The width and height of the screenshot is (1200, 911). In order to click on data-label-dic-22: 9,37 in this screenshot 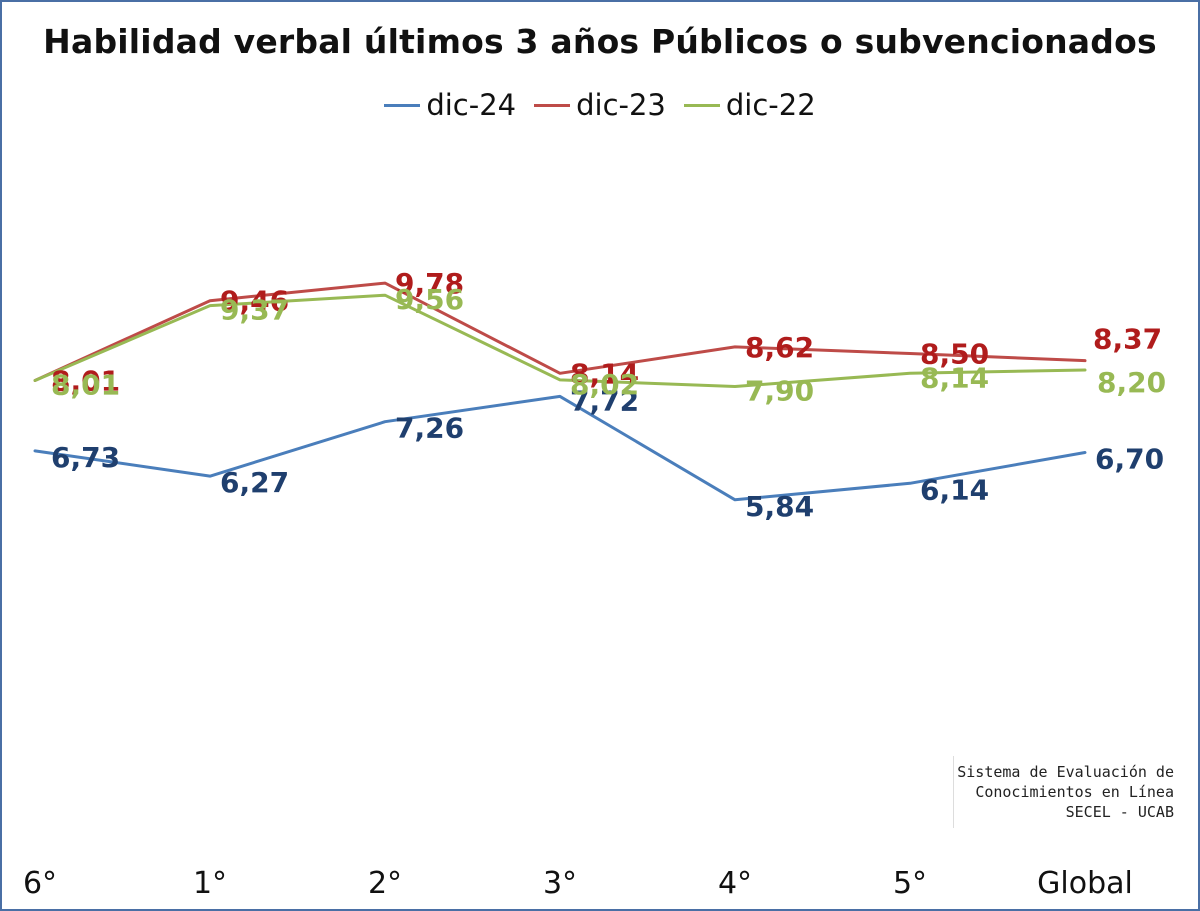, I will do `click(254, 310)`.